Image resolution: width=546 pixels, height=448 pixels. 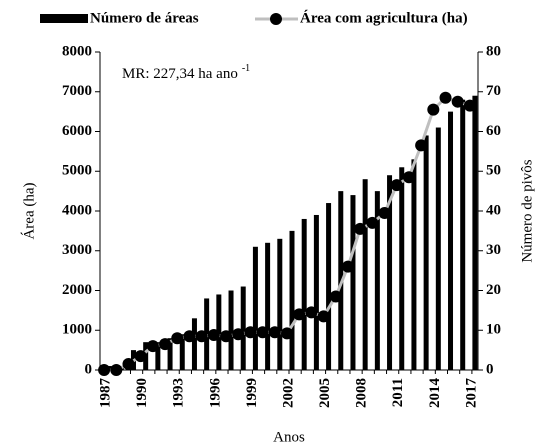 I want to click on y2-tick-label: 40, so click(x=493, y=210).